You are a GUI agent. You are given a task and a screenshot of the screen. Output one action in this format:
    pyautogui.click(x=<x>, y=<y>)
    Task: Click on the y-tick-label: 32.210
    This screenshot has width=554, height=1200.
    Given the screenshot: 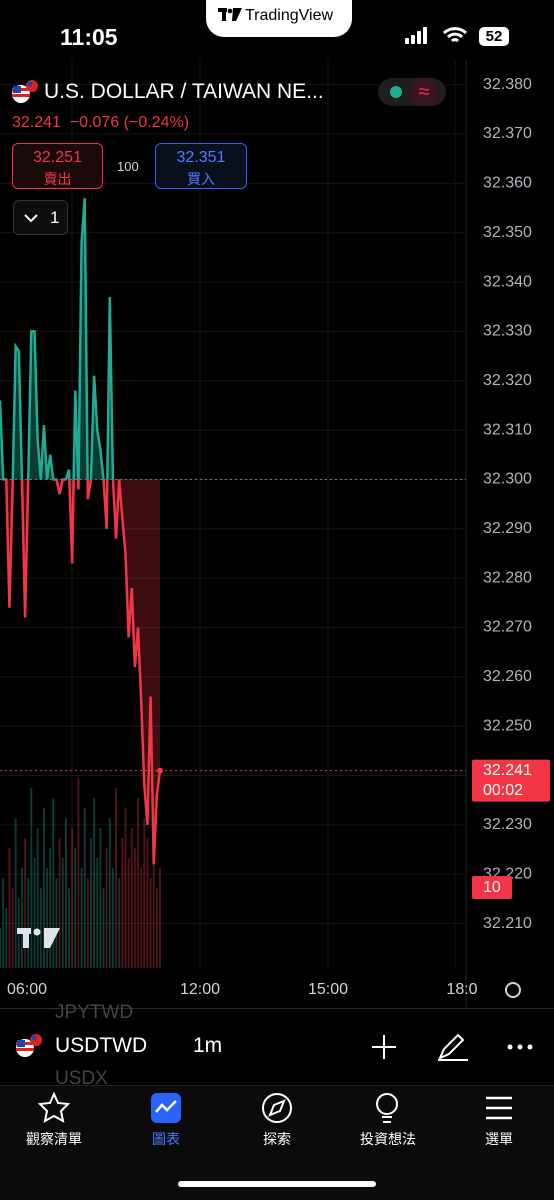 What is the action you would take?
    pyautogui.click(x=507, y=923)
    